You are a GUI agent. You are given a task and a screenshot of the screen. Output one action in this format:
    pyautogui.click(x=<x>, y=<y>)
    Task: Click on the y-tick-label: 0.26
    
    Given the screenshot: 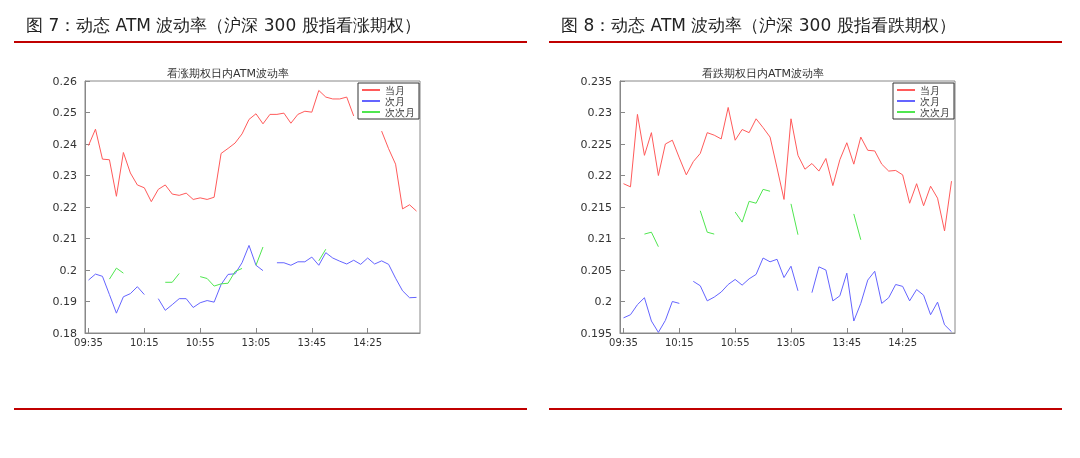 What is the action you would take?
    pyautogui.click(x=64, y=81)
    